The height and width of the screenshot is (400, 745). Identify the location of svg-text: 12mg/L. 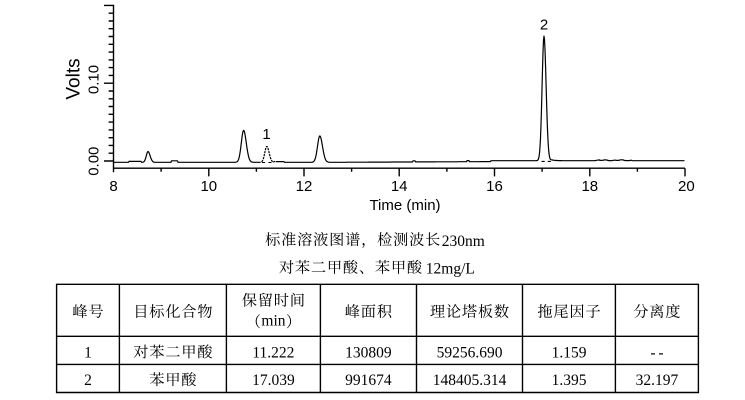
(450, 269).